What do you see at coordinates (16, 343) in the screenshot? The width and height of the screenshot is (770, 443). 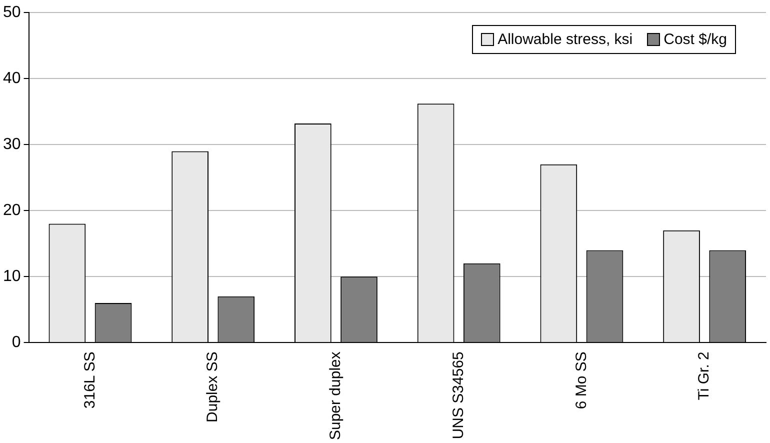 I see `y-tick-label: 0` at bounding box center [16, 343].